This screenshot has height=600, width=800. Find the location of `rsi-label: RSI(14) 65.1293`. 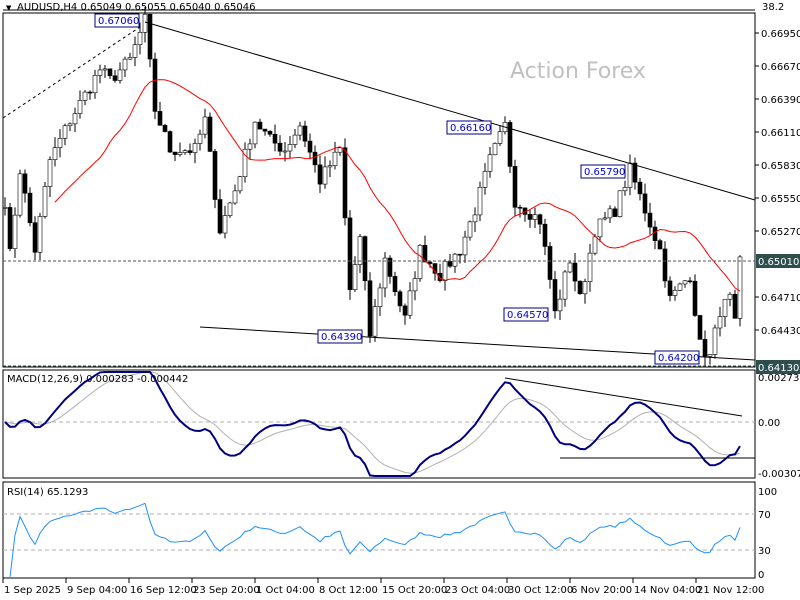

rsi-label: RSI(14) 65.1293 is located at coordinates (47, 492).